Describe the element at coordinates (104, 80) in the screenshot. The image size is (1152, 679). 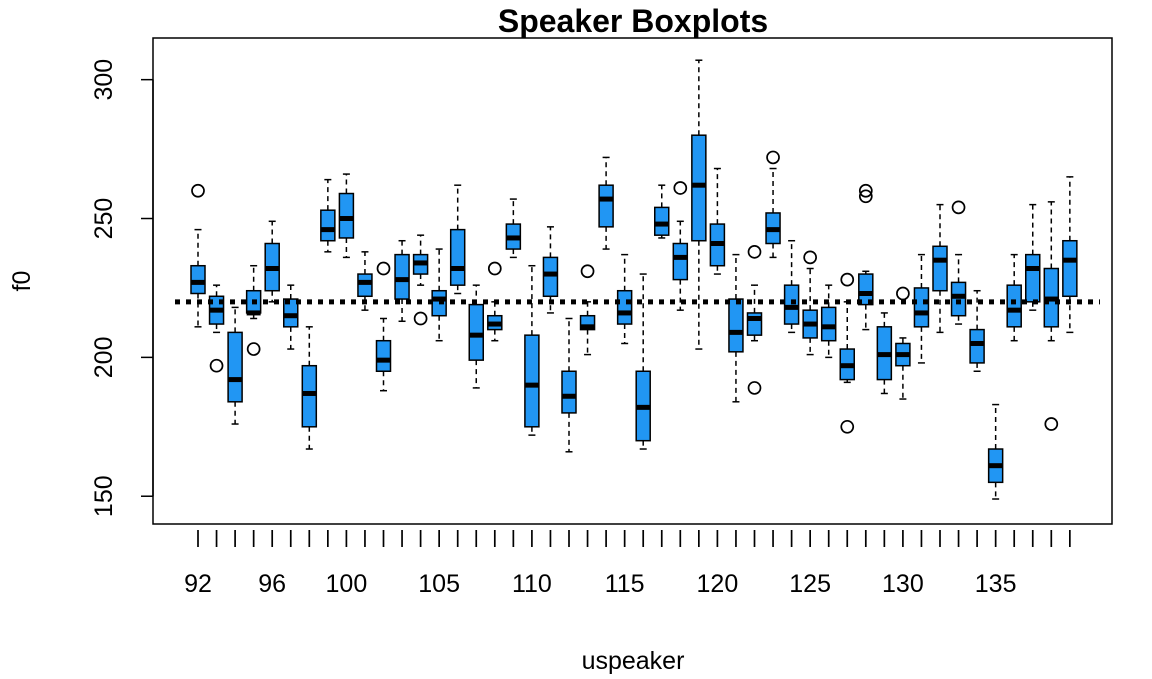
I see `y-tick-label: 300` at that location.